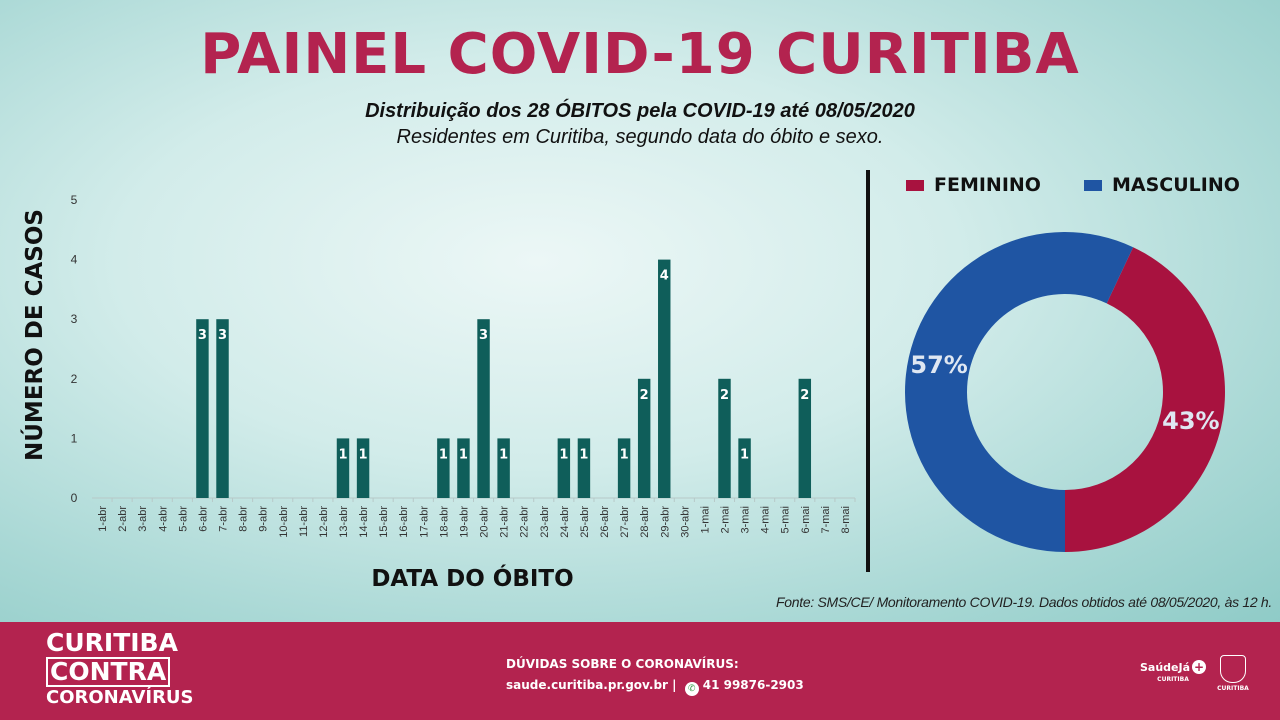 The image size is (1280, 720). I want to click on donut-slice-masculino, so click(1019, 392).